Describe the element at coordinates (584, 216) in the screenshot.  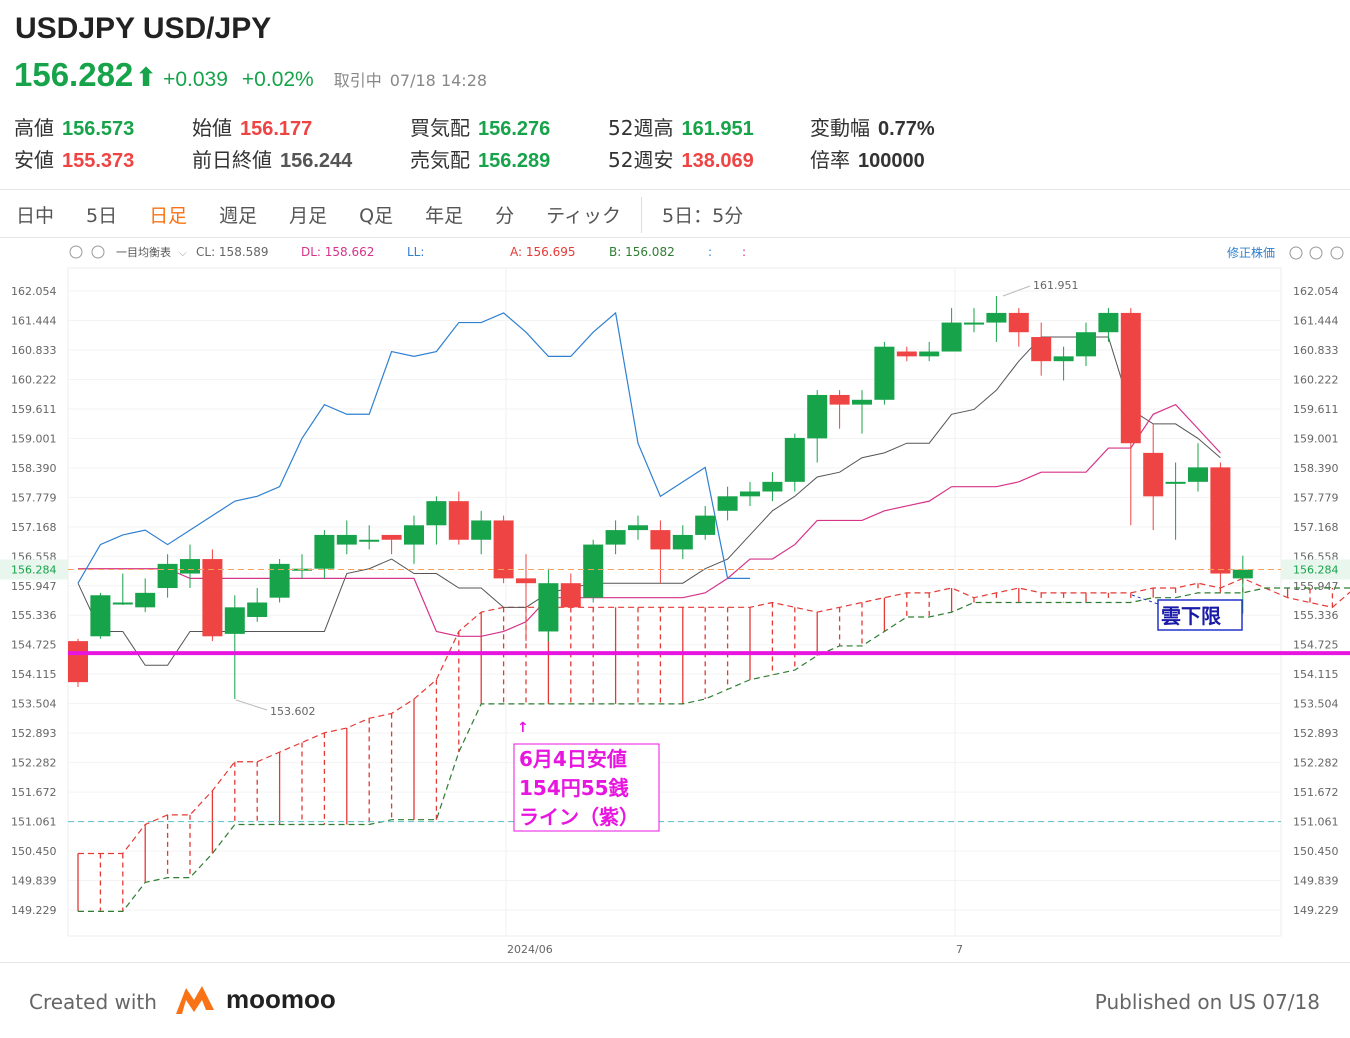
I see `tab-8: ティック` at that location.